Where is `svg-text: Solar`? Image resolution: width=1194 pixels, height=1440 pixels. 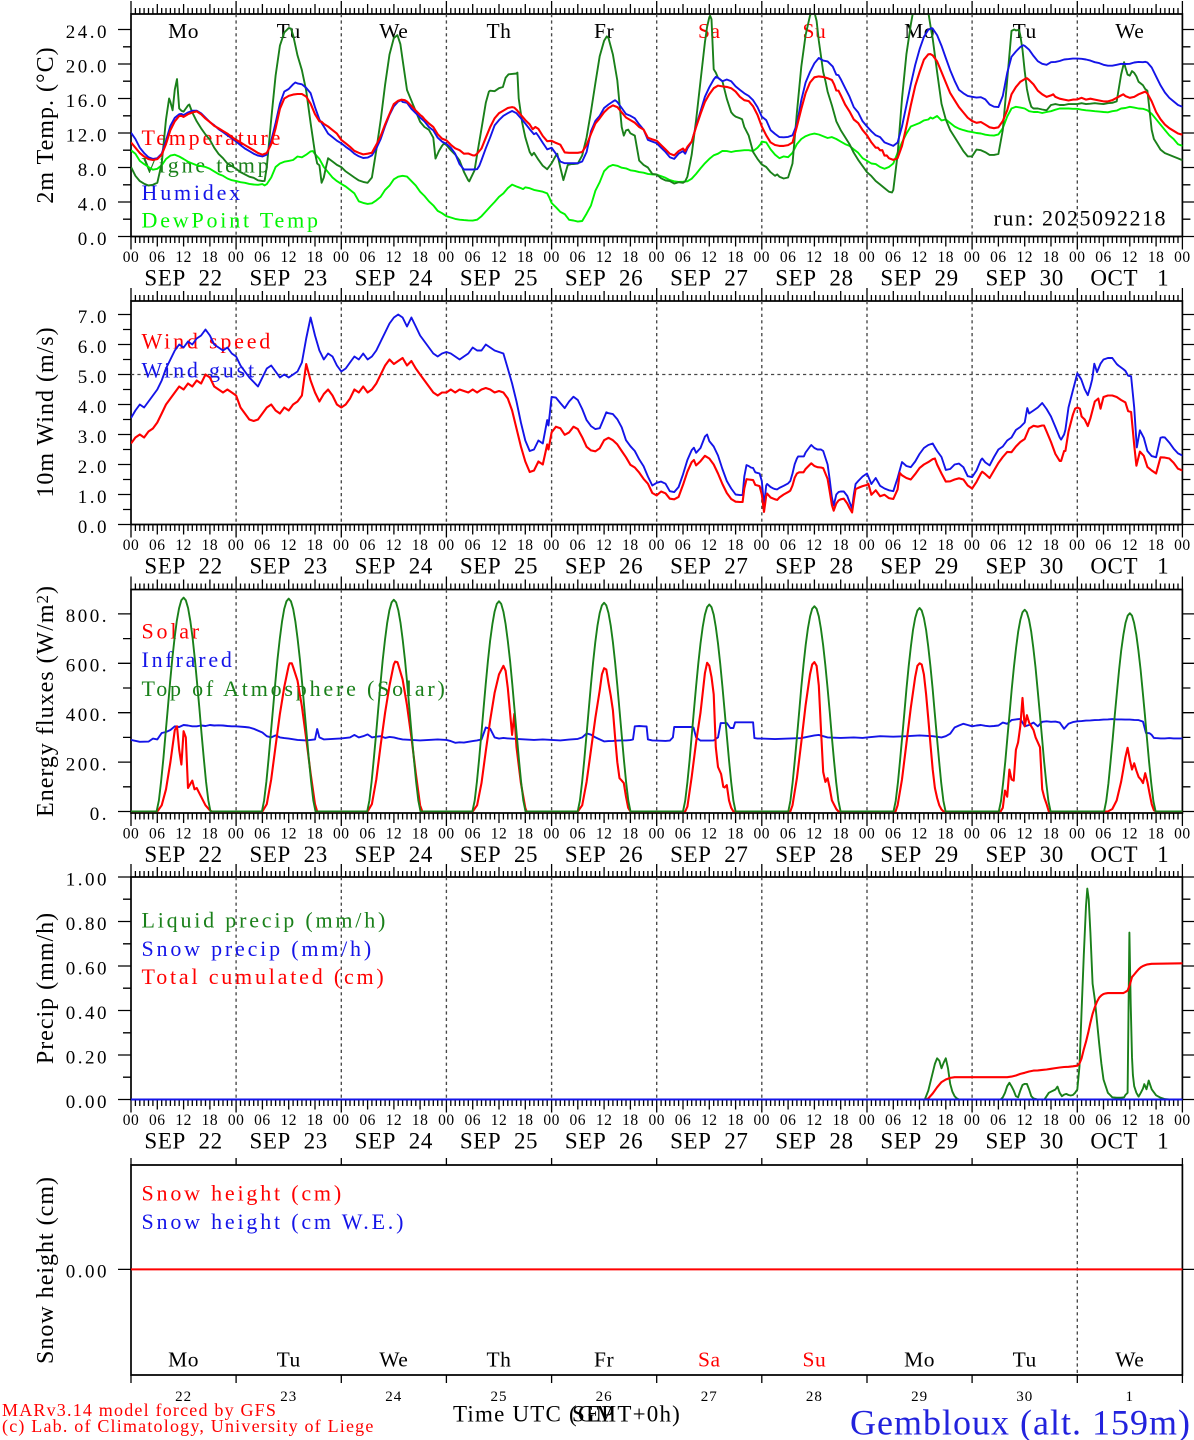 svg-text: Solar is located at coordinates (172, 631).